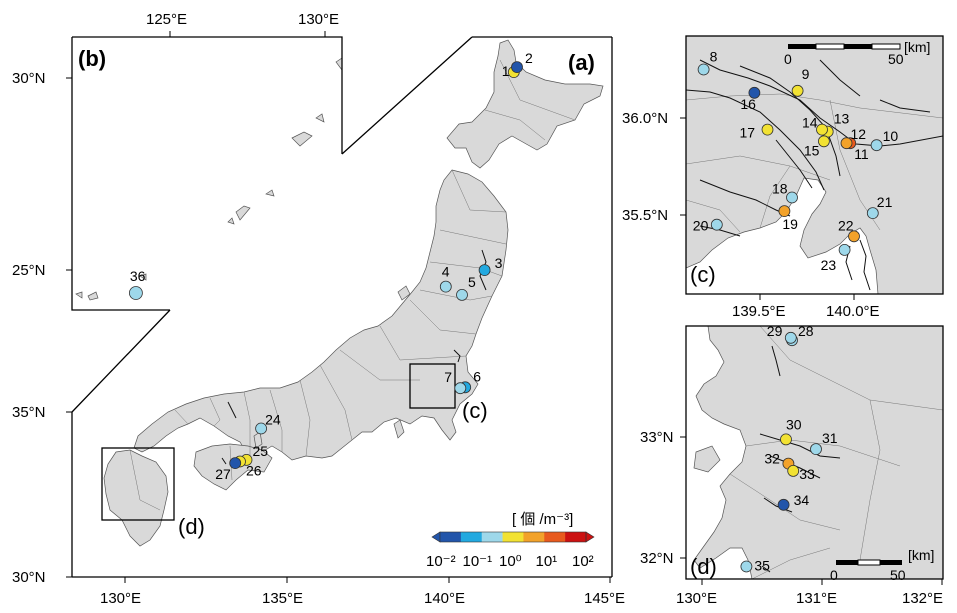 This screenshot has width=957, height=613. What do you see at coordinates (29, 270) in the screenshot?
I see `panel-b-lat-tick-25: 25°N` at bounding box center [29, 270].